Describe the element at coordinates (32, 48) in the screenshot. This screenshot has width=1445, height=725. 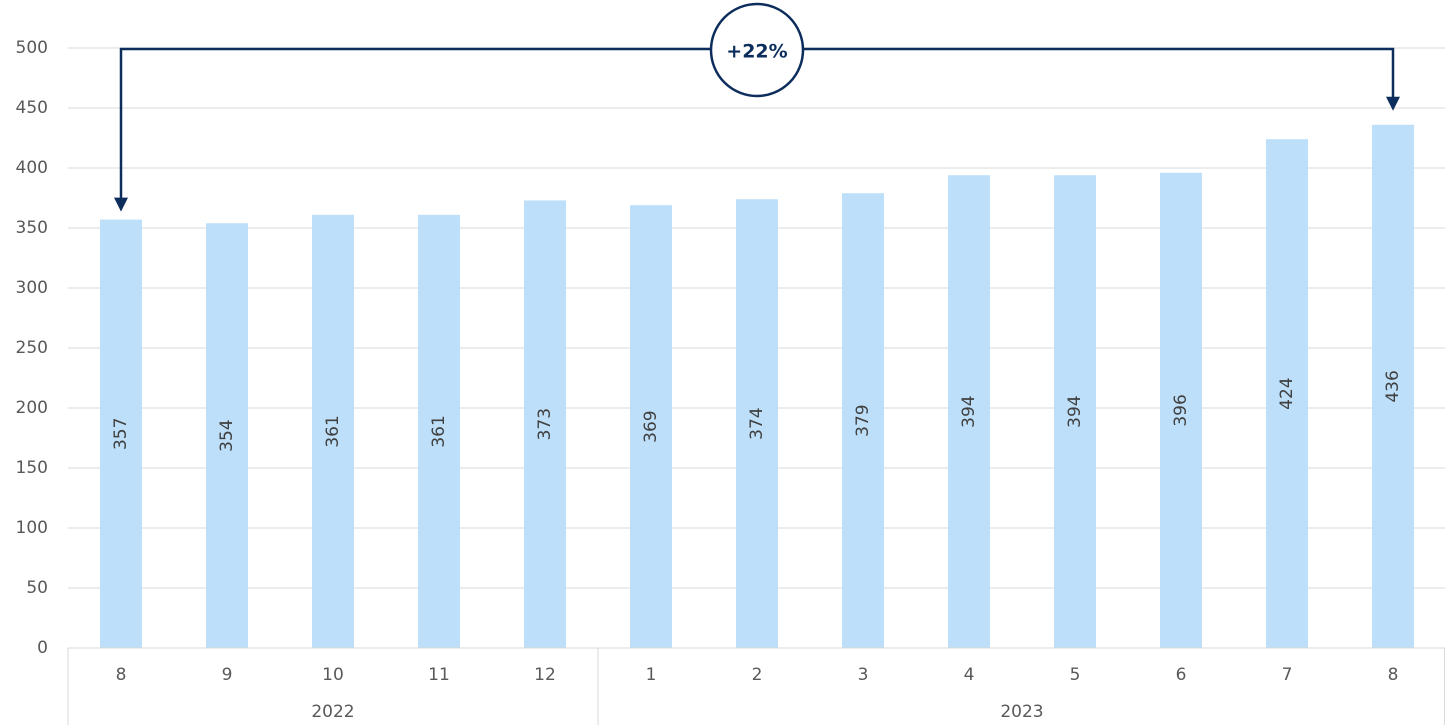
I see `y-tick-label: 500` at that location.